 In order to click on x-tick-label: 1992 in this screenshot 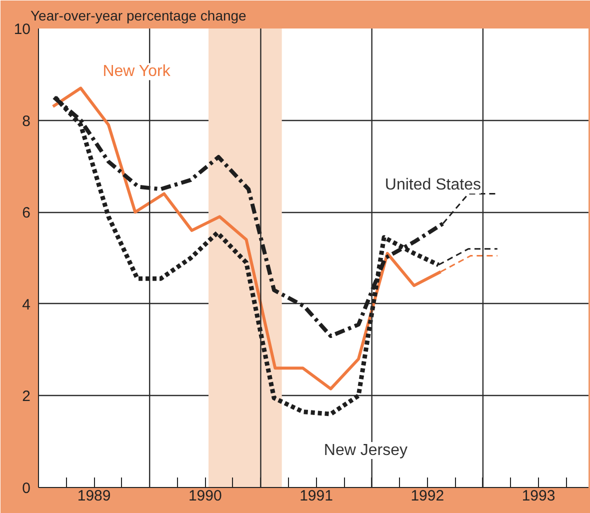, I will do `click(427, 496)`.